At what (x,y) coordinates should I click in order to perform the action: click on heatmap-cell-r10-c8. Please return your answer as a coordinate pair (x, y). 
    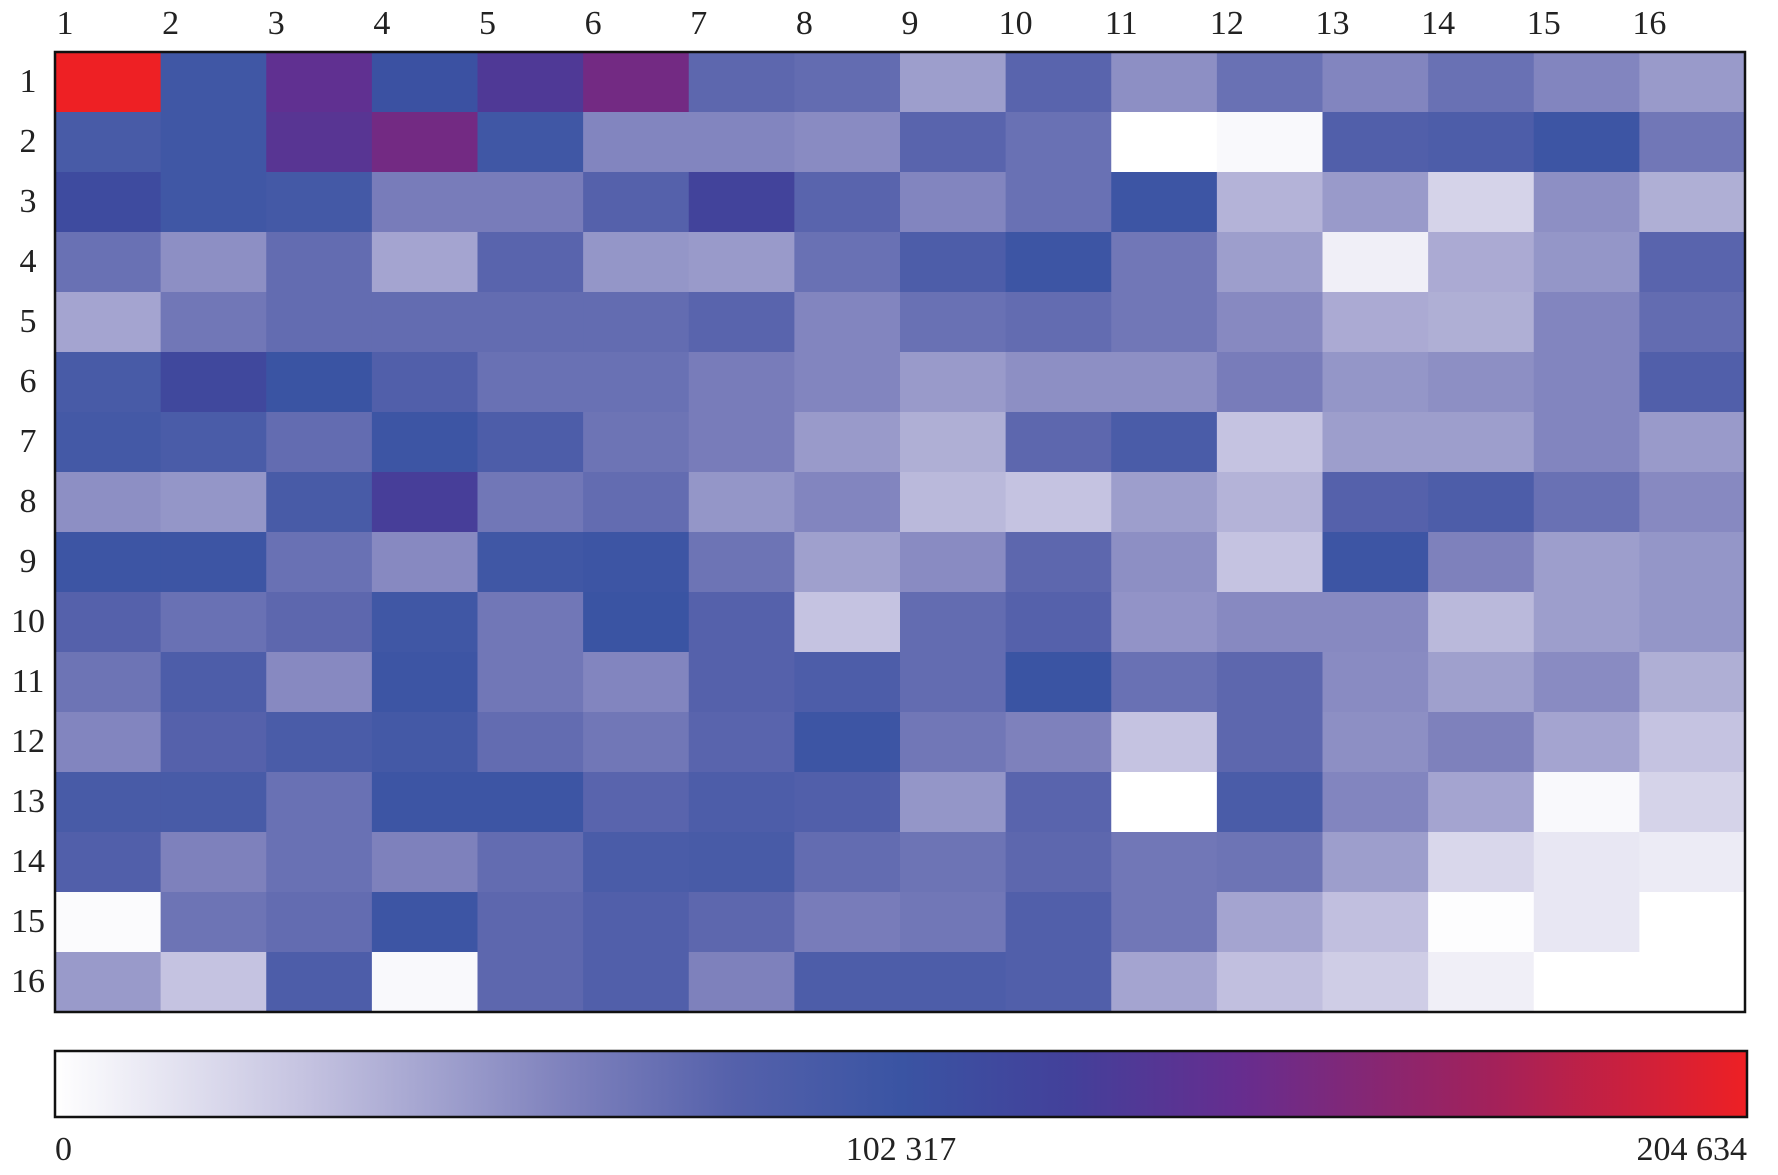
    Looking at the image, I should click on (847, 622).